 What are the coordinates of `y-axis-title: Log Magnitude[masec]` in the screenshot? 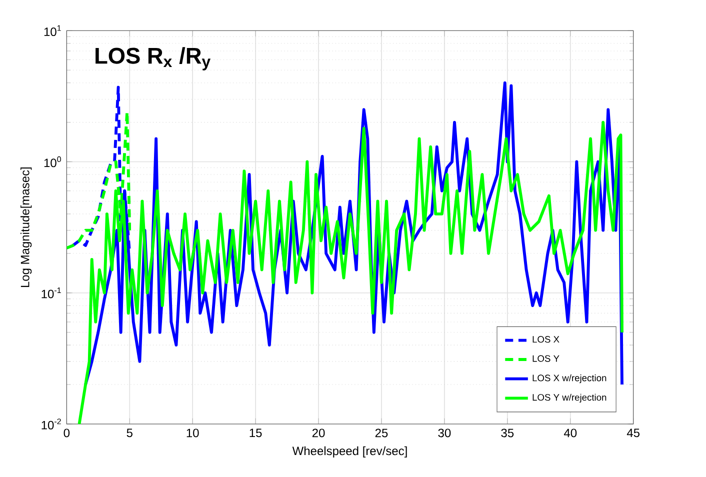 It's located at (26, 227).